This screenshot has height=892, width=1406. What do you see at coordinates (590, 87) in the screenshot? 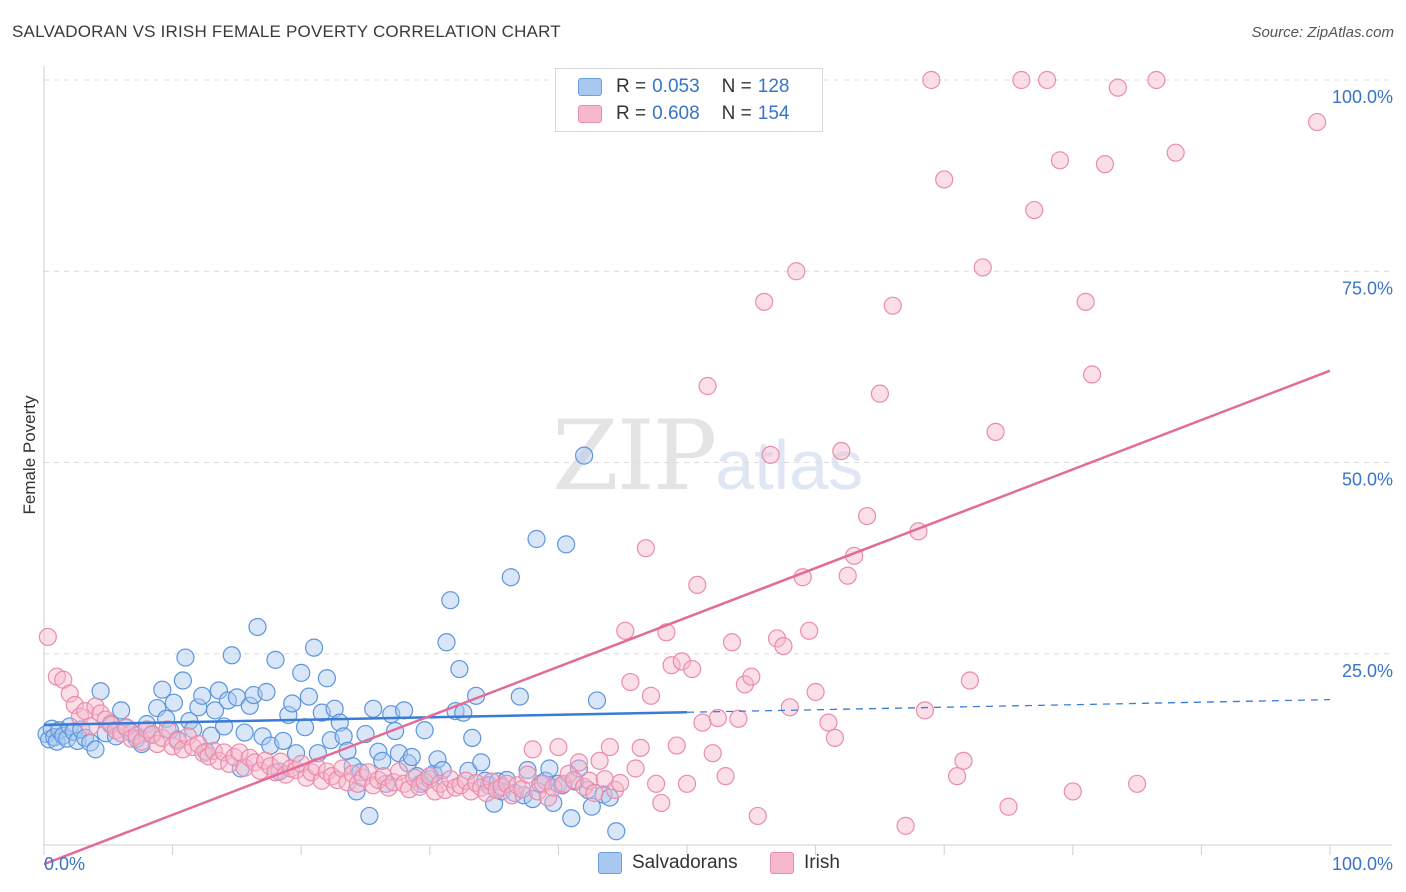
I see `legend-swatch-salvadorans` at bounding box center [590, 87].